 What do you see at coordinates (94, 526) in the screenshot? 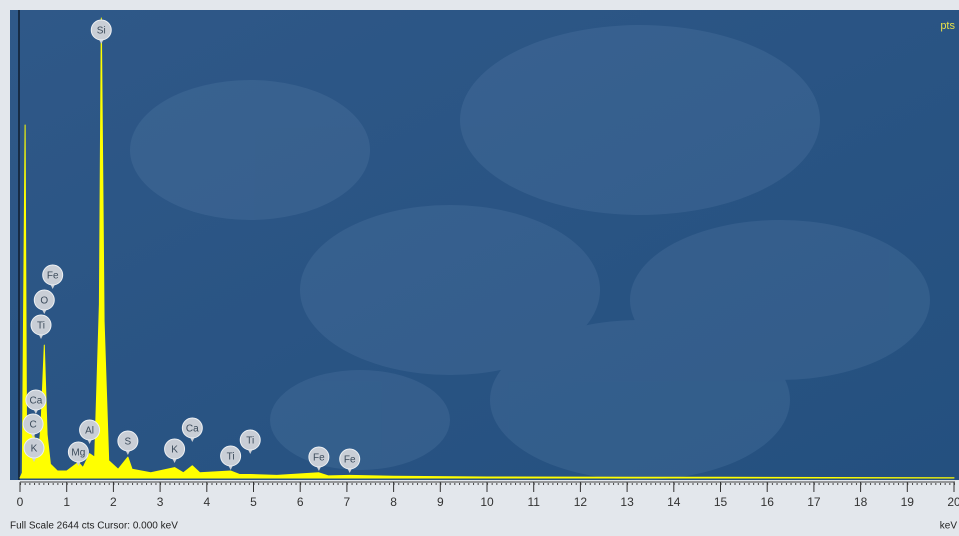
I see `footer: Full Scale 2644 cts Cursor: 0.000 keV` at bounding box center [94, 526].